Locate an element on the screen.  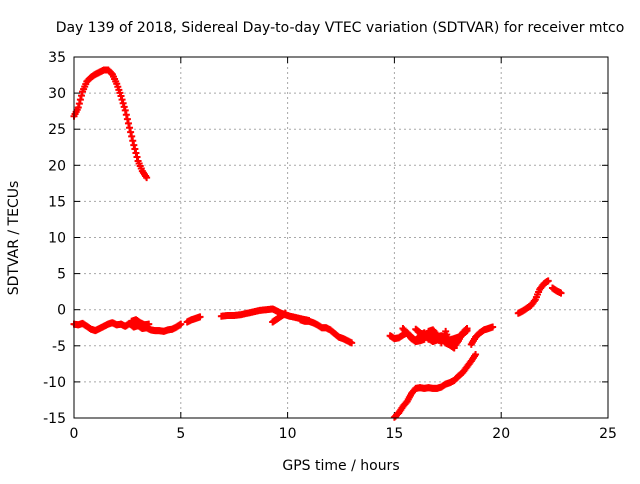
y-tick-label: -10 is located at coordinates (54, 383).